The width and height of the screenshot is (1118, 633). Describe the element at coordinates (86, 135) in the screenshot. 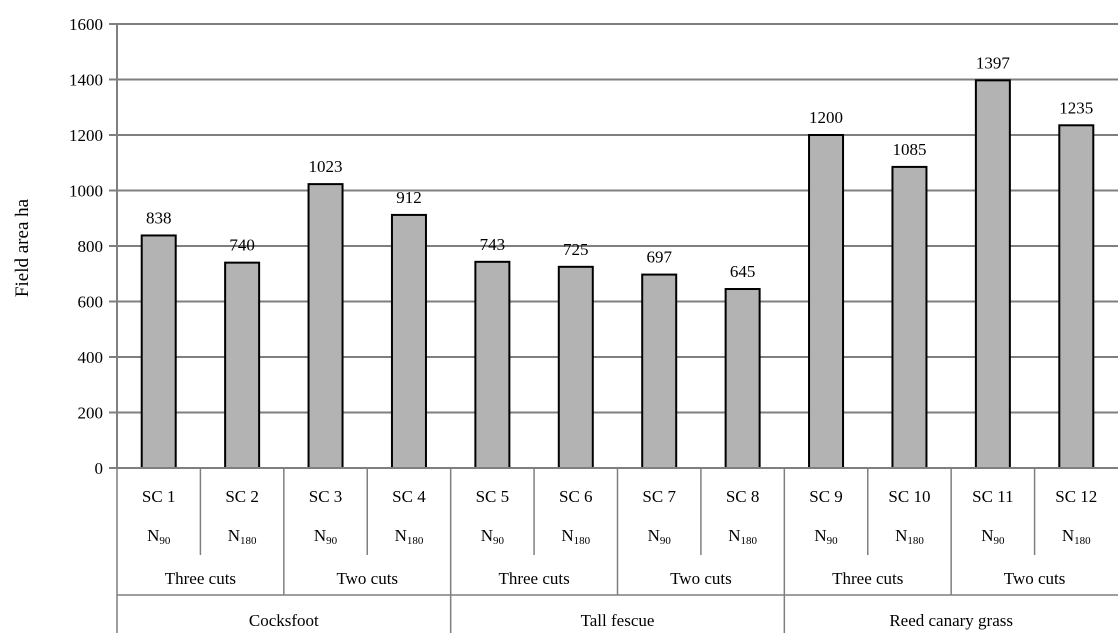

I see `y-tick-label: 1200` at that location.